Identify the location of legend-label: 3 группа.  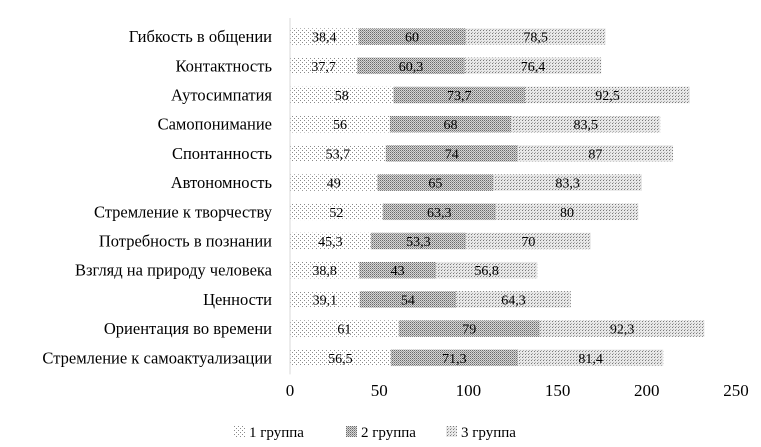
(488, 433).